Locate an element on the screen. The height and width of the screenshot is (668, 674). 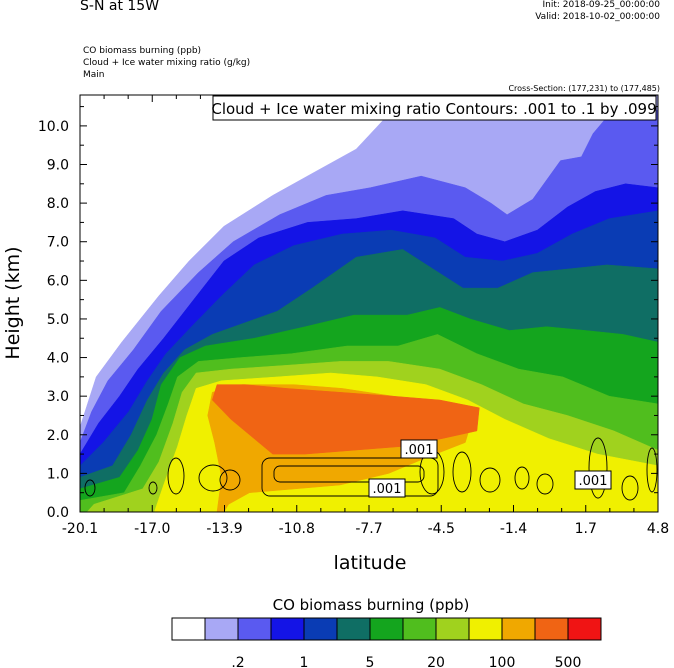
colorbar-label: 5 is located at coordinates (370, 661).